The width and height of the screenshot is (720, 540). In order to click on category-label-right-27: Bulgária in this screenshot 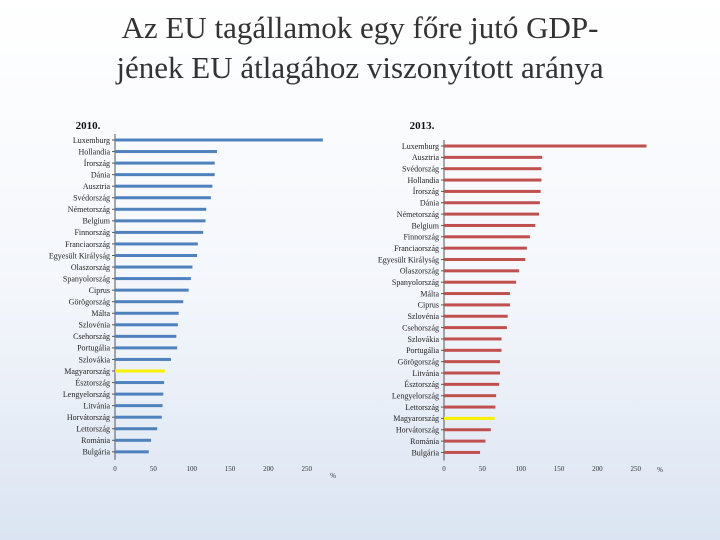, I will do `click(425, 452)`.